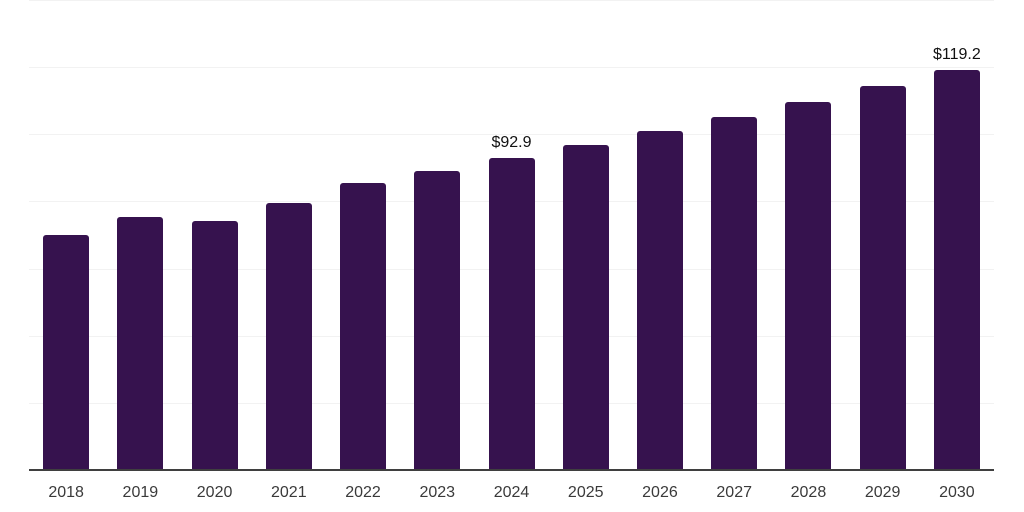 The width and height of the screenshot is (1024, 512). I want to click on x-tick-label-2029: 2029, so click(882, 492).